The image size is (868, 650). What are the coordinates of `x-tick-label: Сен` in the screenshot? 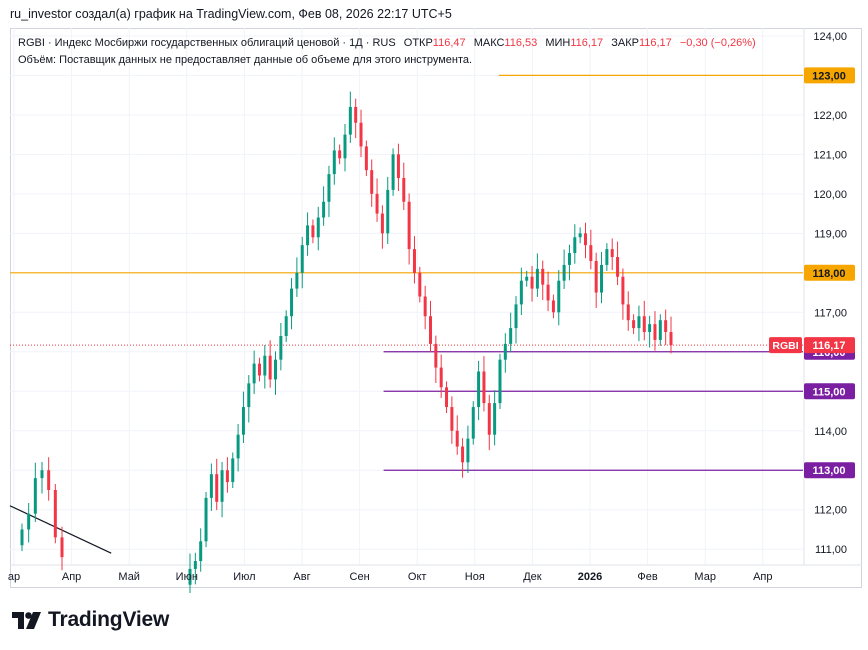 It's located at (360, 577).